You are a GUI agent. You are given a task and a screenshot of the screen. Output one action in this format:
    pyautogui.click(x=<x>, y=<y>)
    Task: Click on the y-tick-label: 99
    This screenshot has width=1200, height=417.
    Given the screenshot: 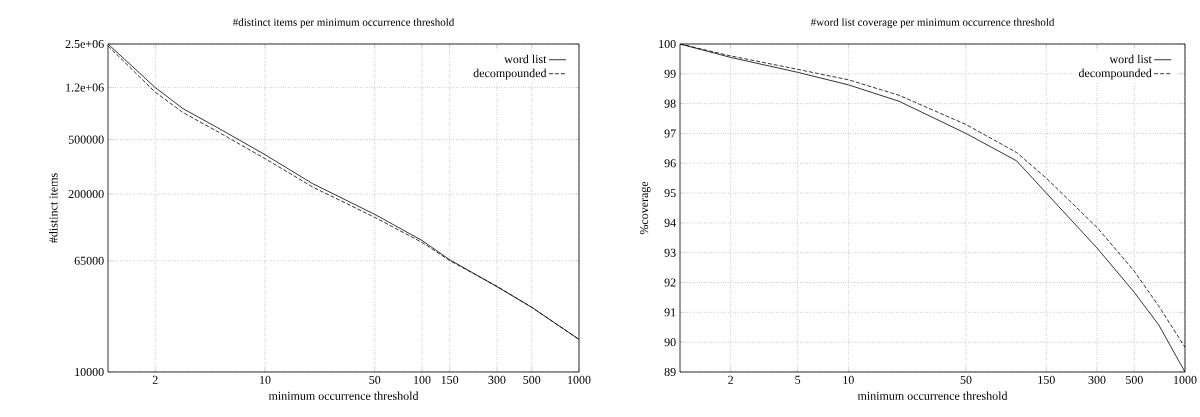 What is the action you would take?
    pyautogui.click(x=670, y=73)
    